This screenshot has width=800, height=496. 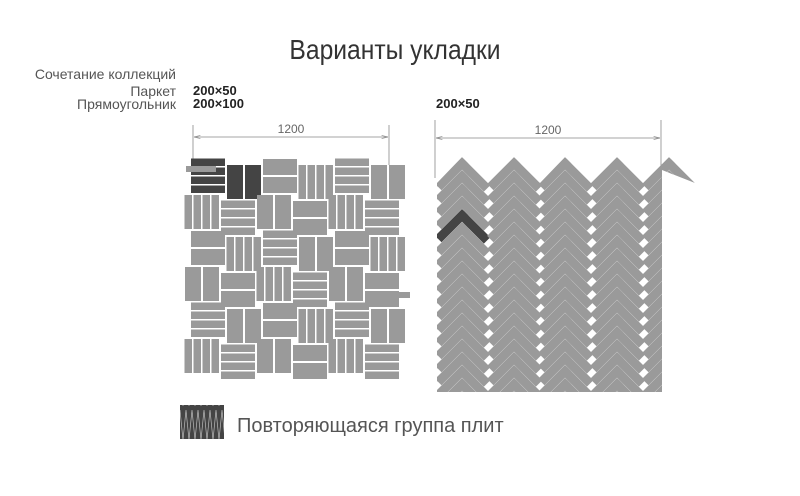 What do you see at coordinates (126, 104) in the screenshot?
I see `rectangle-label: Прямоугольник` at bounding box center [126, 104].